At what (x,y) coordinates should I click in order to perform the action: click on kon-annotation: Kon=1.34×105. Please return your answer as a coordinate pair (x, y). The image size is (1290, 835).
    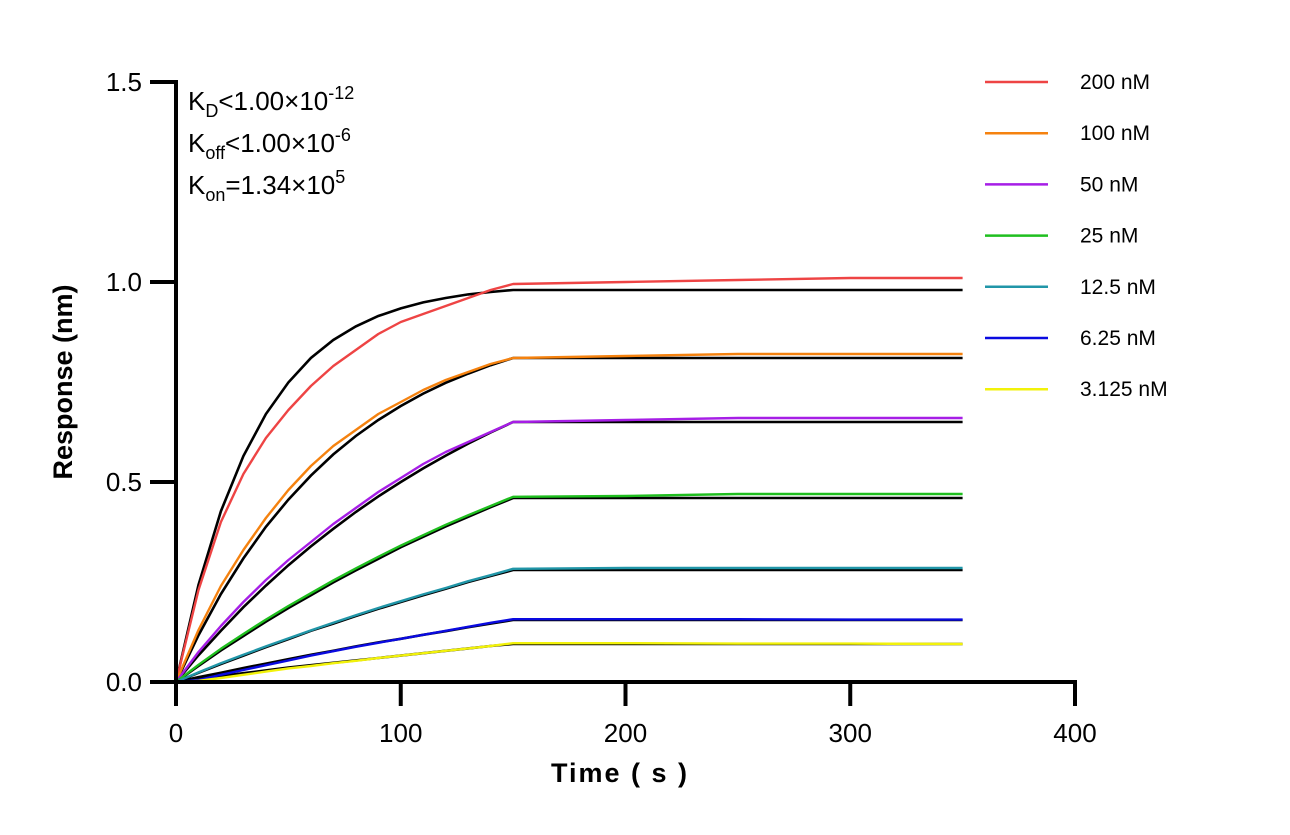
    Looking at the image, I should click on (266, 186).